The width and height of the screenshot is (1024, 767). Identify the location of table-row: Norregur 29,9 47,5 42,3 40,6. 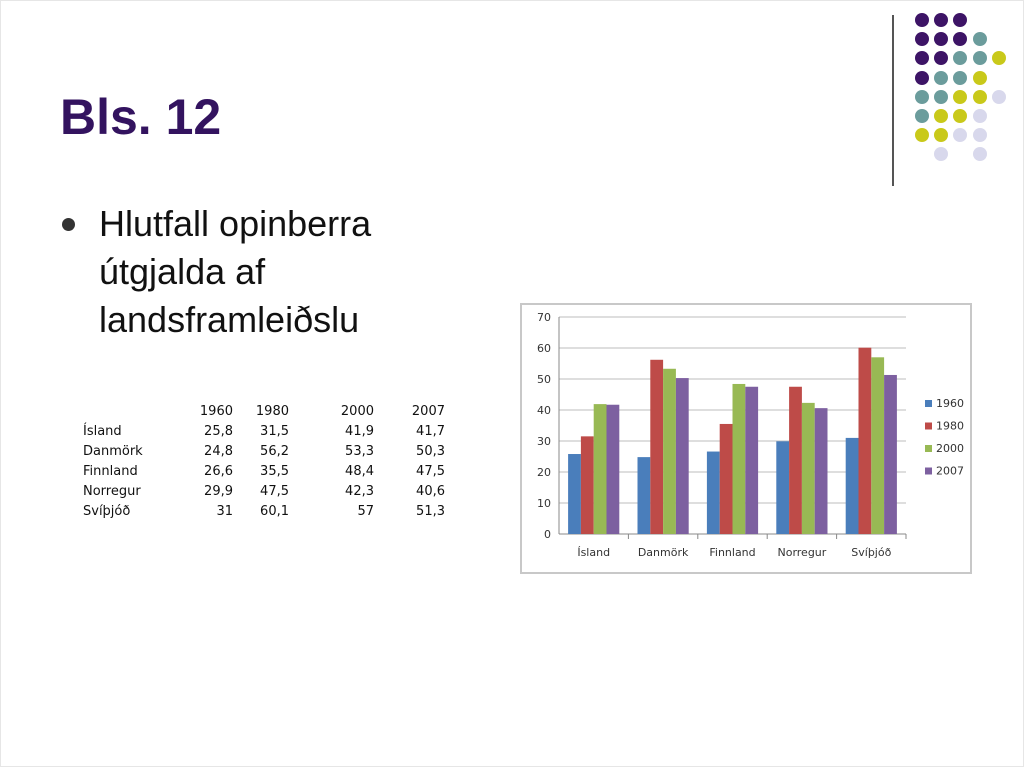
(264, 491).